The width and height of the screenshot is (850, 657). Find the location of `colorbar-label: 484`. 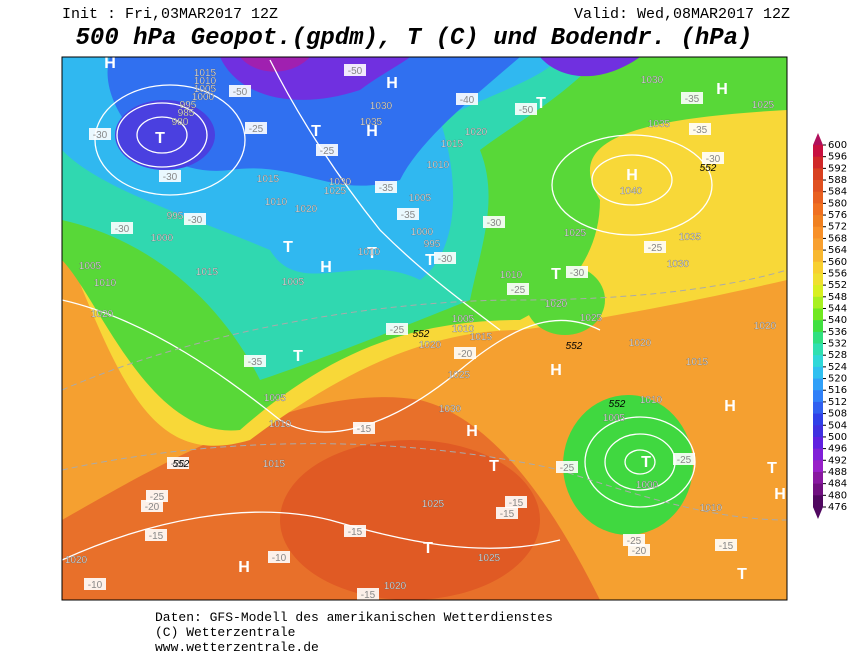

colorbar-label: 484 is located at coordinates (837, 484).